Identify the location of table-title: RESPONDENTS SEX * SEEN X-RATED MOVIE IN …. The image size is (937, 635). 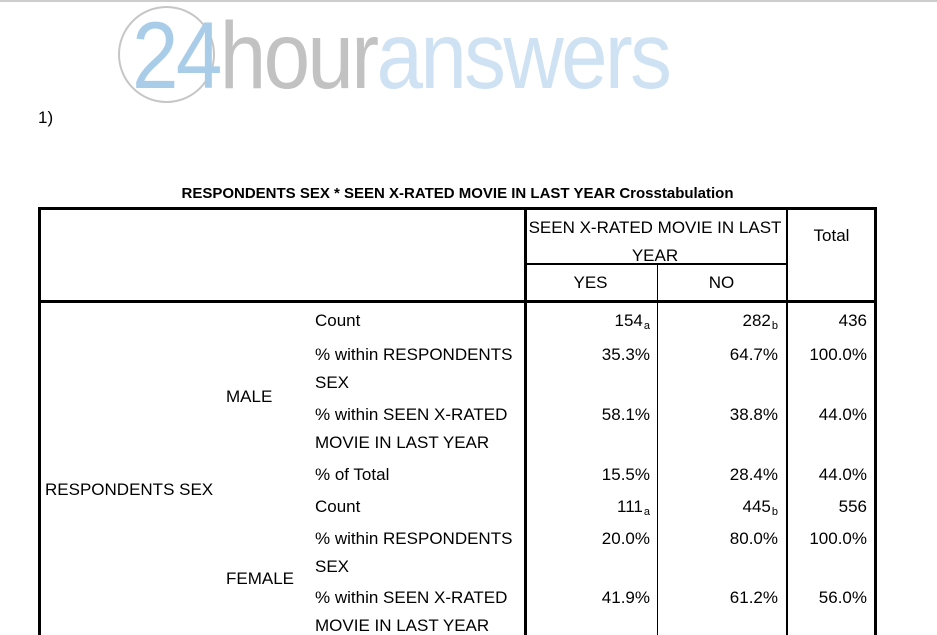
(457, 193).